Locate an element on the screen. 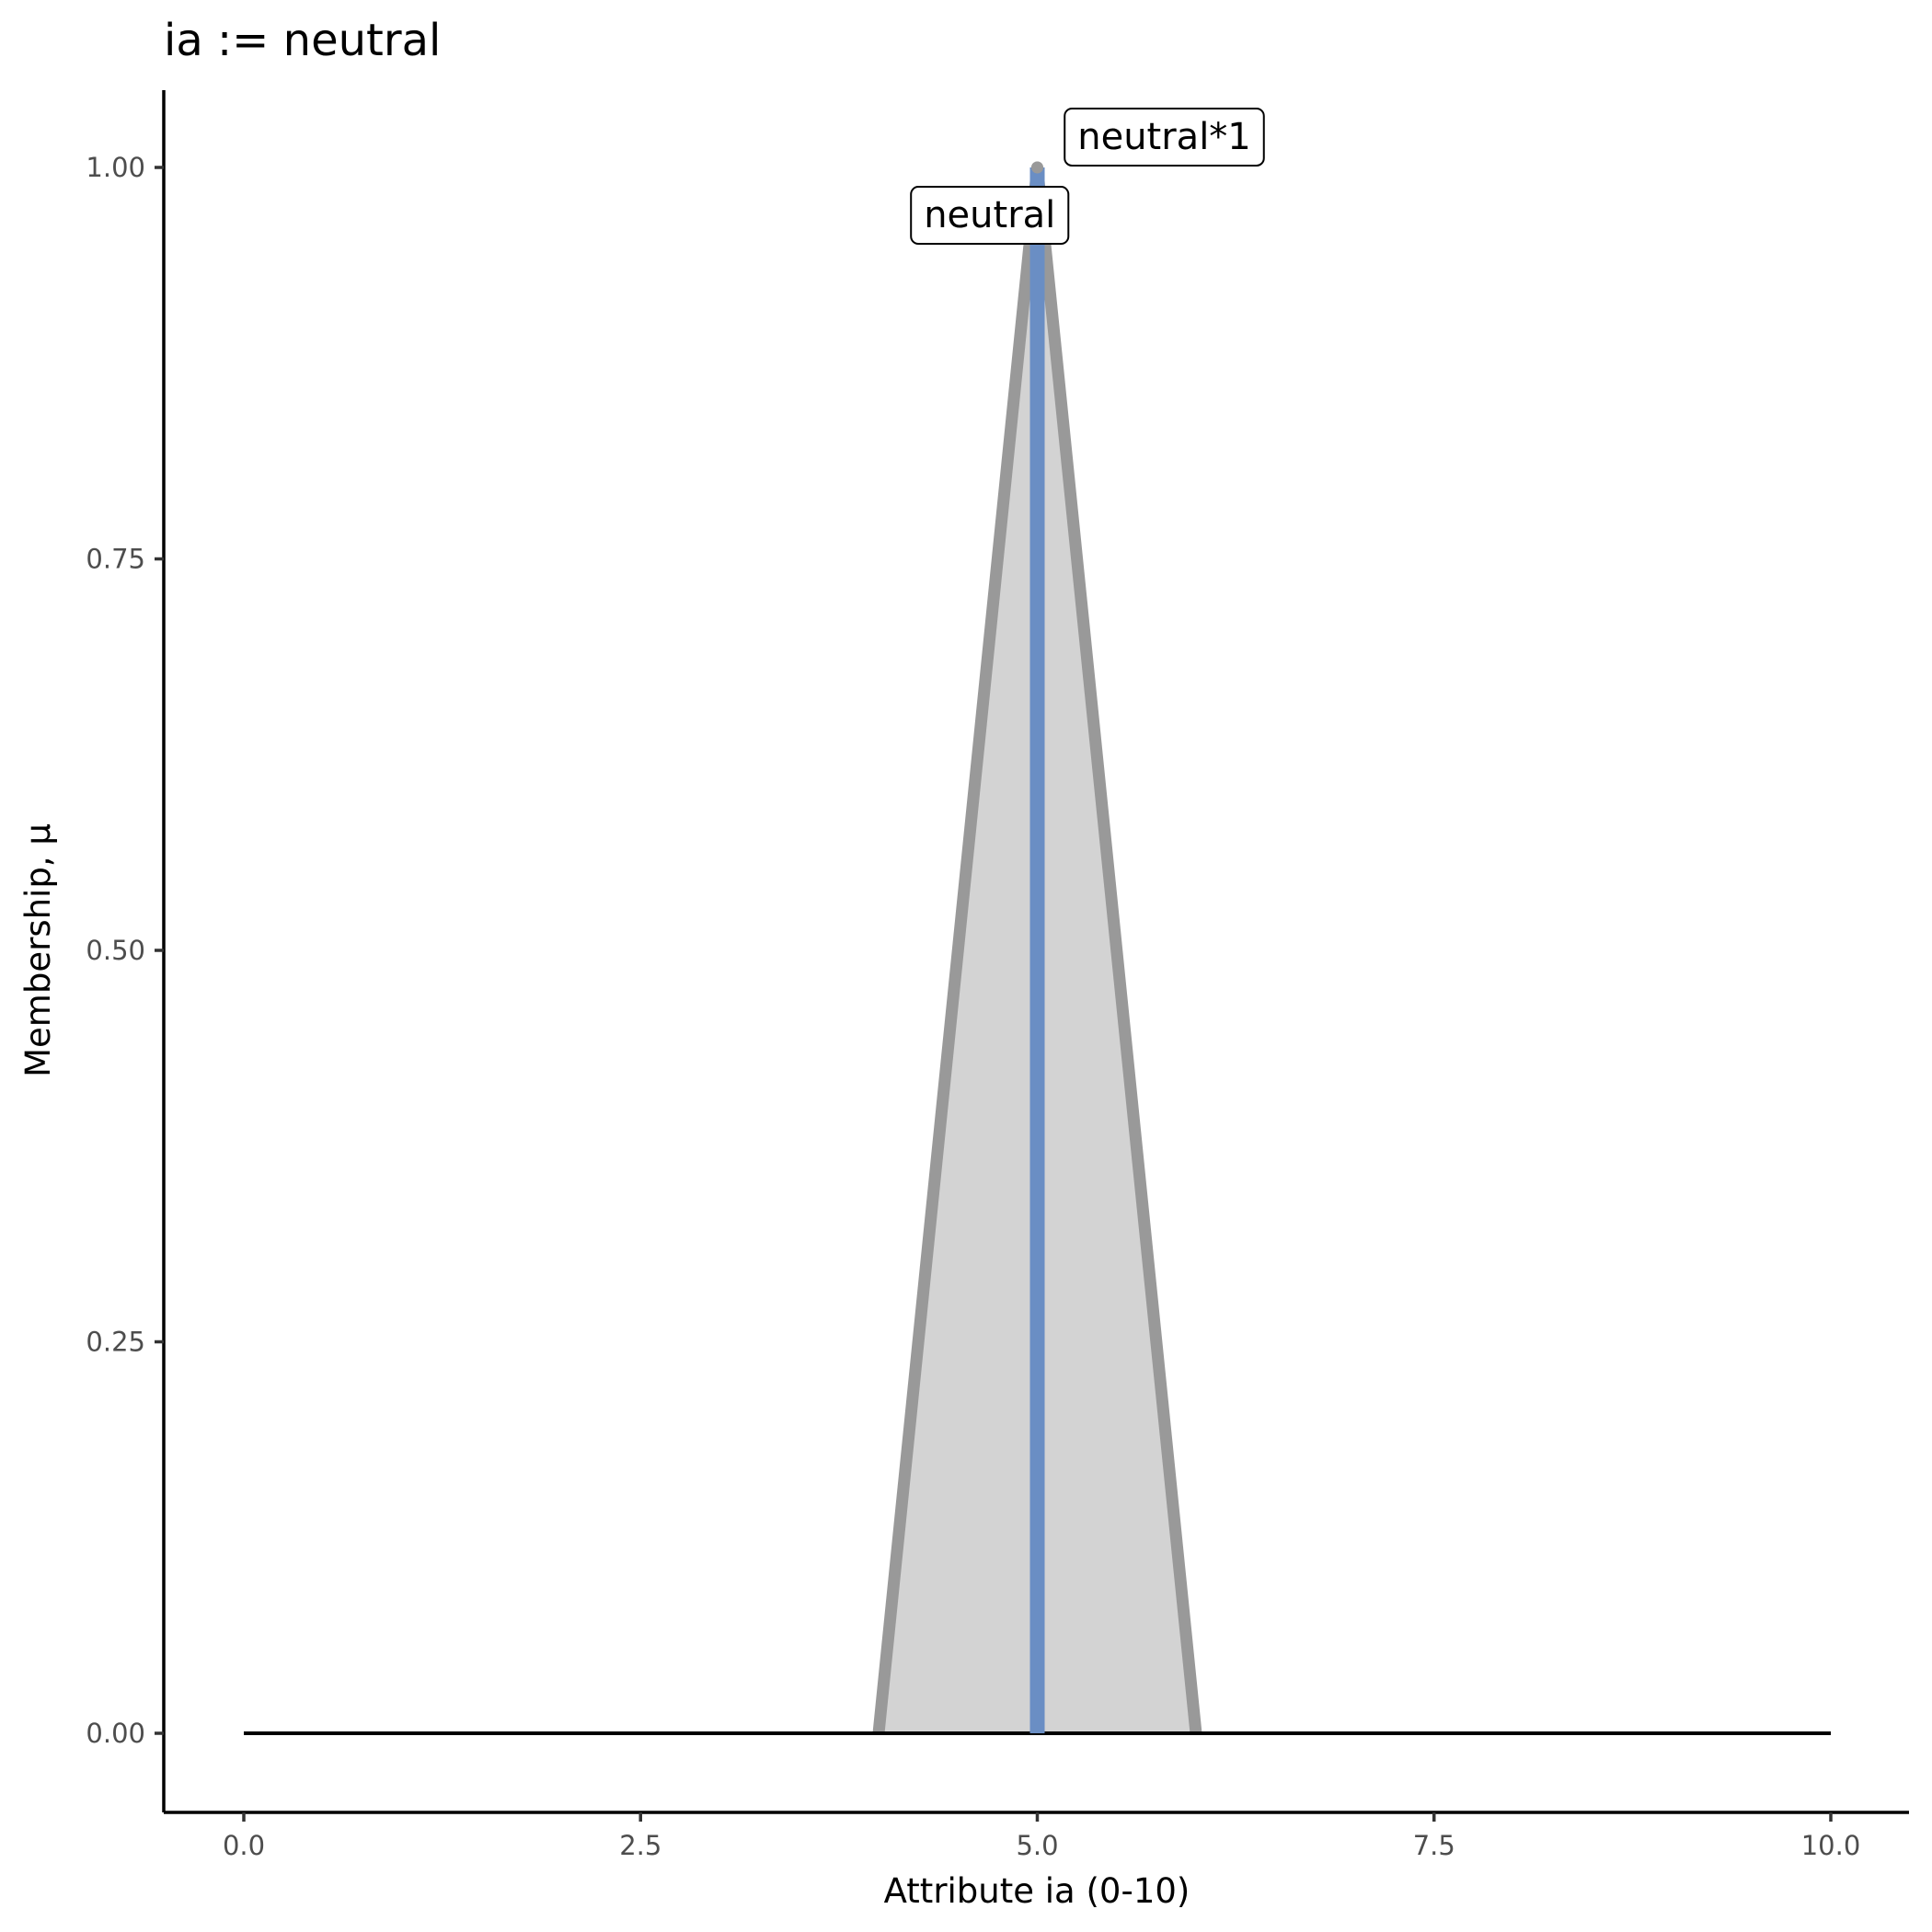 This screenshot has width=1932, height=1932. x-tick-label: 2.5 is located at coordinates (640, 1845).